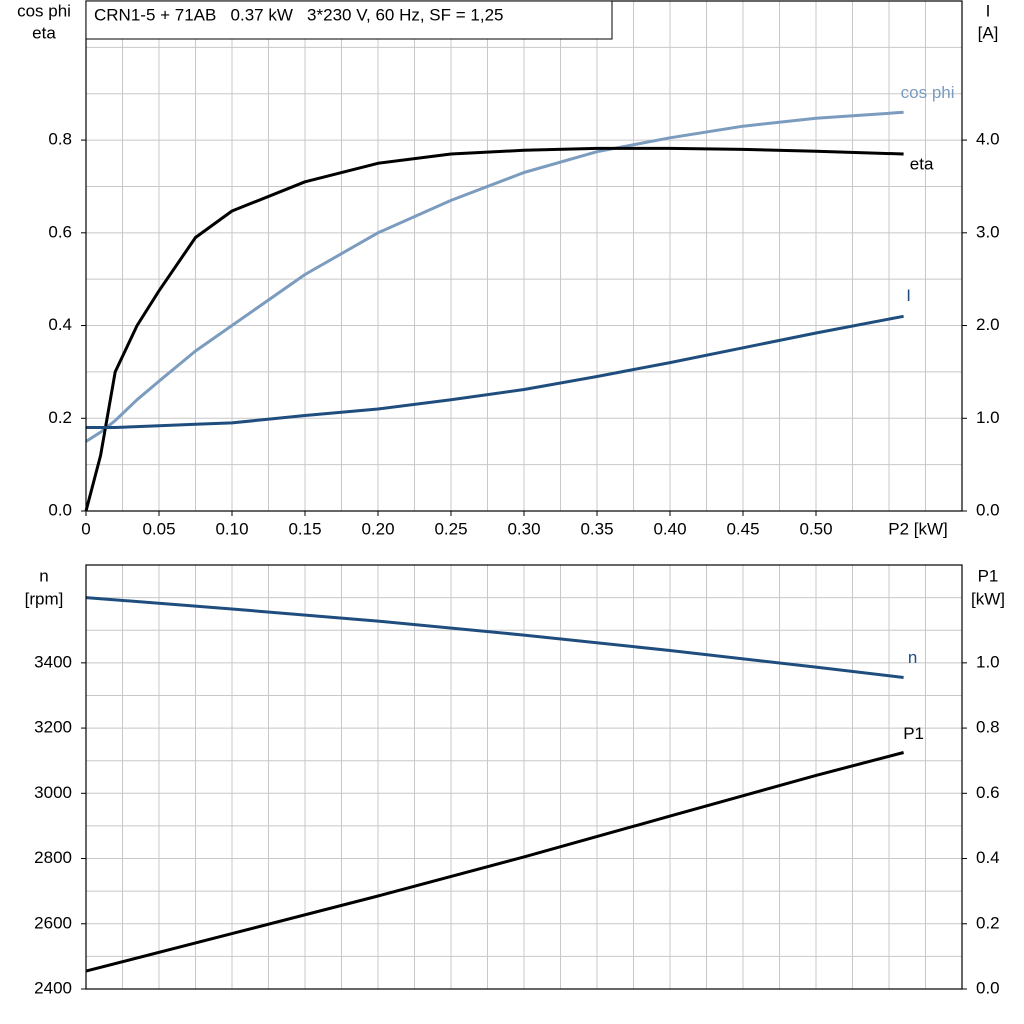  Describe the element at coordinates (450, 528) in the screenshot. I see `x-tick-label: 0.25` at that location.